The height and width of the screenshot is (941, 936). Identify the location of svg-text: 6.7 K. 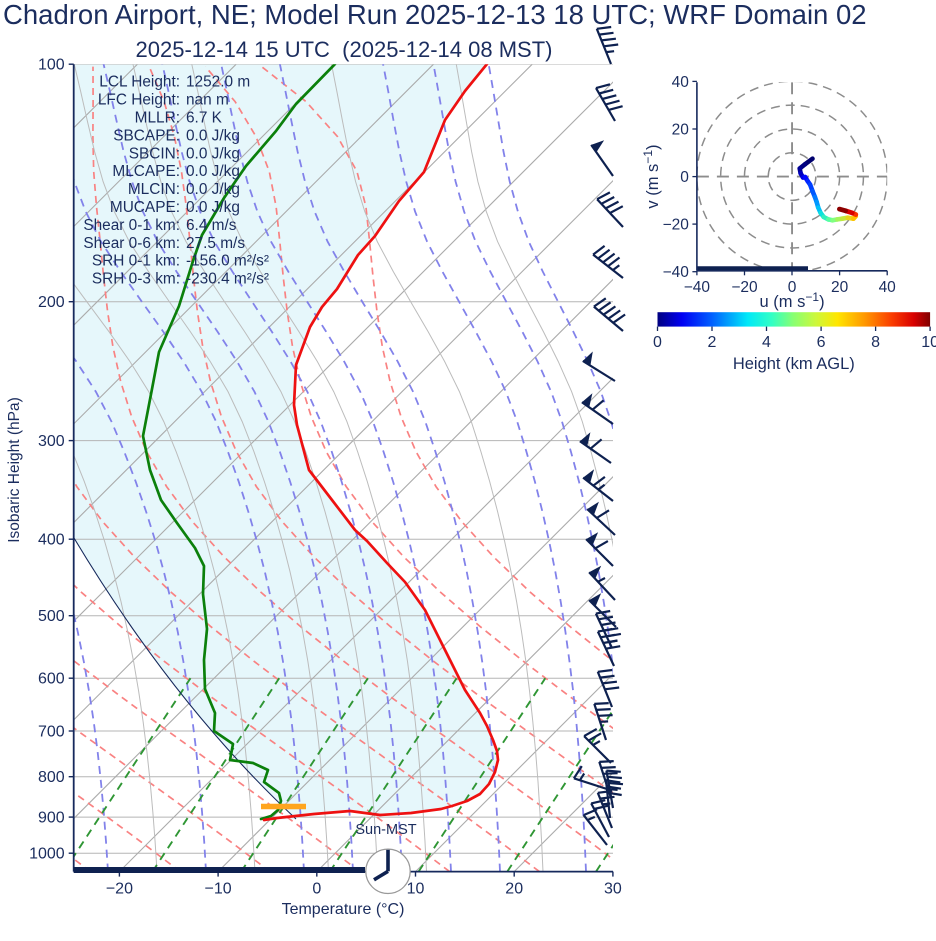
(204, 118).